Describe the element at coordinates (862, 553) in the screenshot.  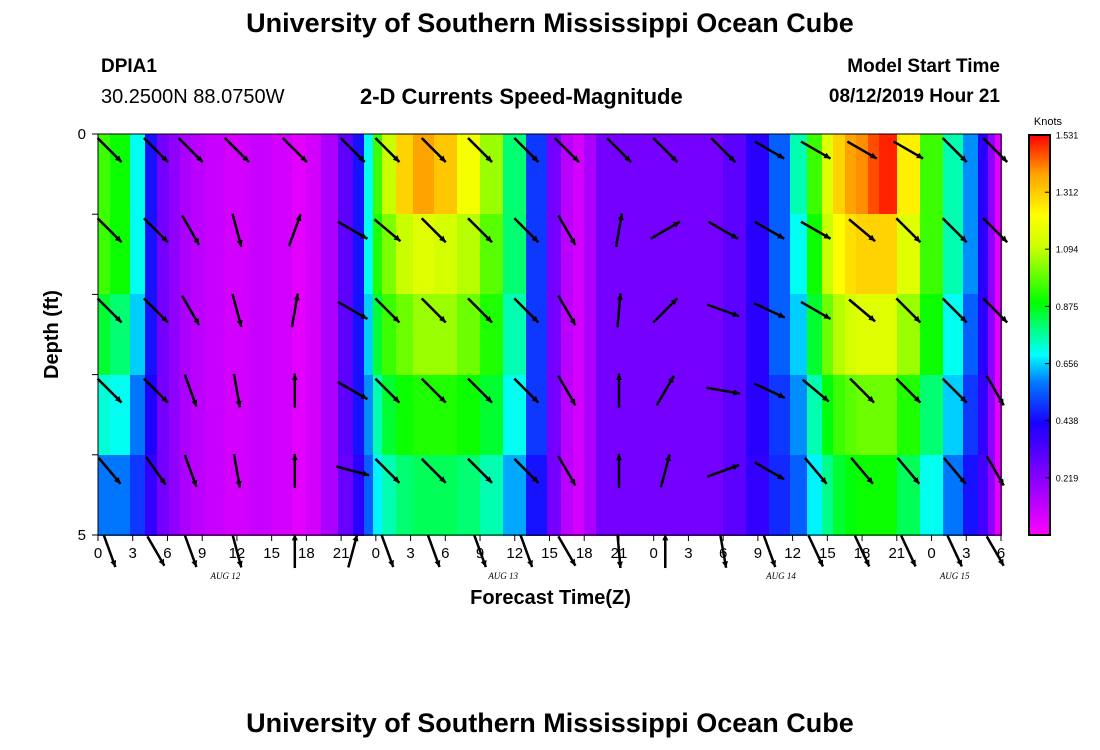
I see `x-tick-label: 18` at that location.